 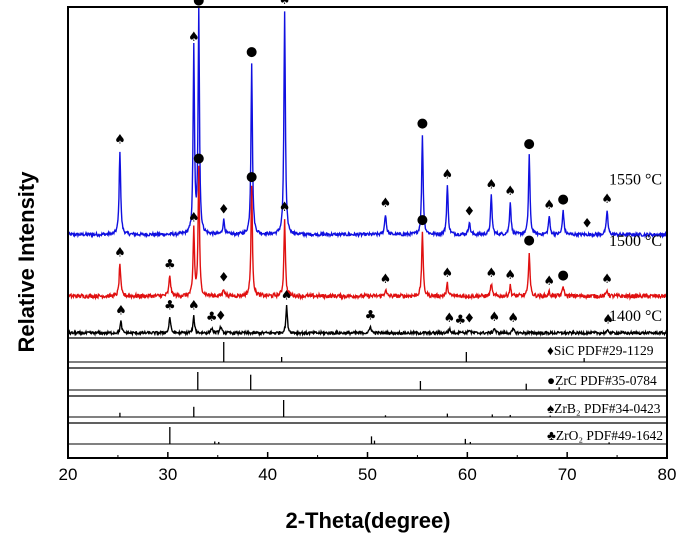 I want to click on x-tick-label: 30, so click(x=167, y=474).